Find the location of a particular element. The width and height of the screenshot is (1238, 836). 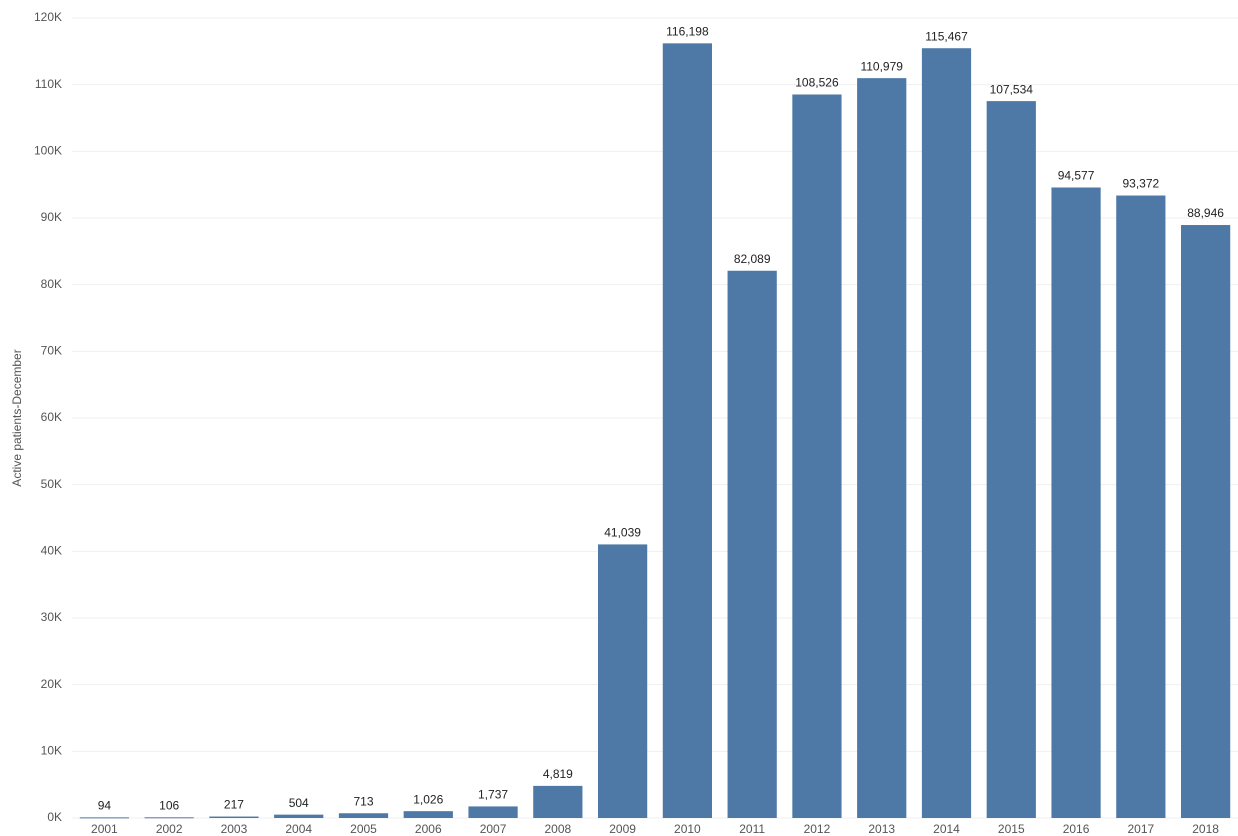

value-label: 110,979 is located at coordinates (881, 66).